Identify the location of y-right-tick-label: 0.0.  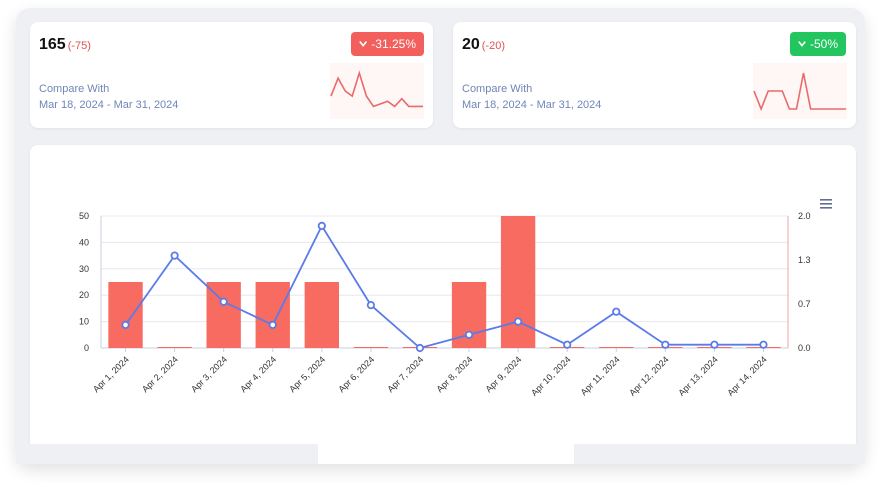
(804, 348).